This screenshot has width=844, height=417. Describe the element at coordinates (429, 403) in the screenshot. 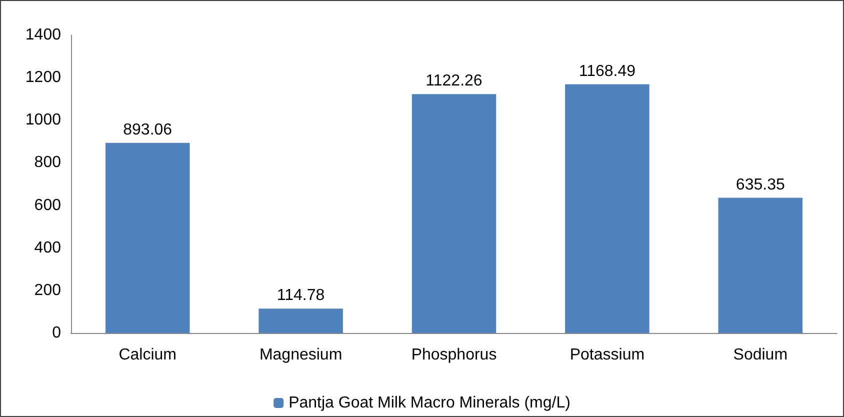

I see `legend-label: Pantja Goat Milk Macro Minerals (mg/L)` at that location.